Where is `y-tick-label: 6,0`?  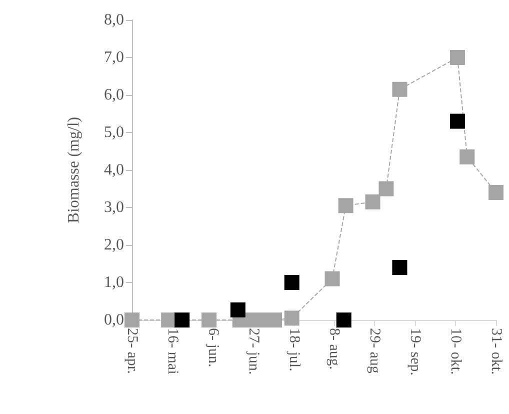
y-tick-label: 6,0 is located at coordinates (114, 95).